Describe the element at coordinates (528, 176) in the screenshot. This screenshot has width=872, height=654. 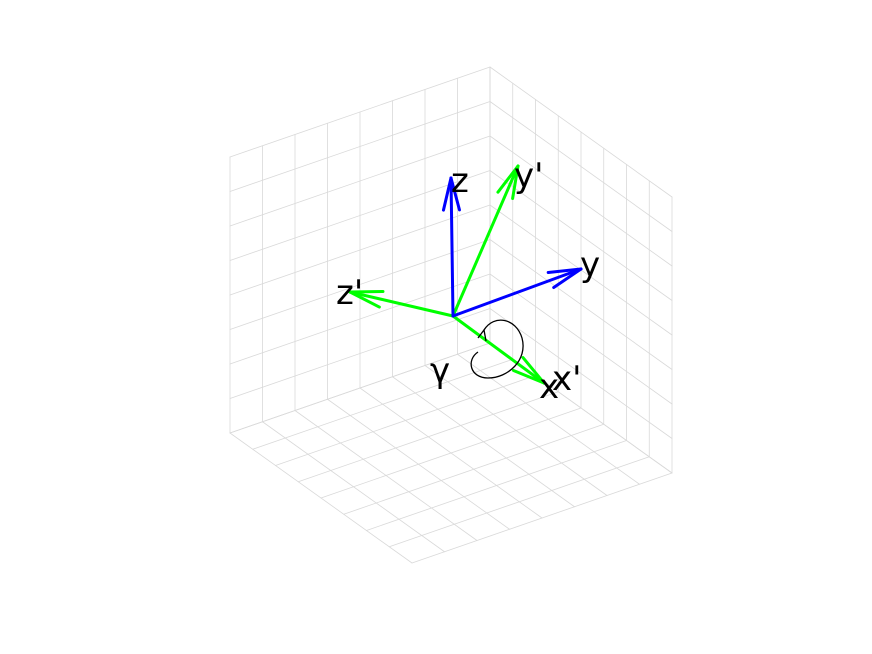
I see `label-y-prime: y'` at that location.